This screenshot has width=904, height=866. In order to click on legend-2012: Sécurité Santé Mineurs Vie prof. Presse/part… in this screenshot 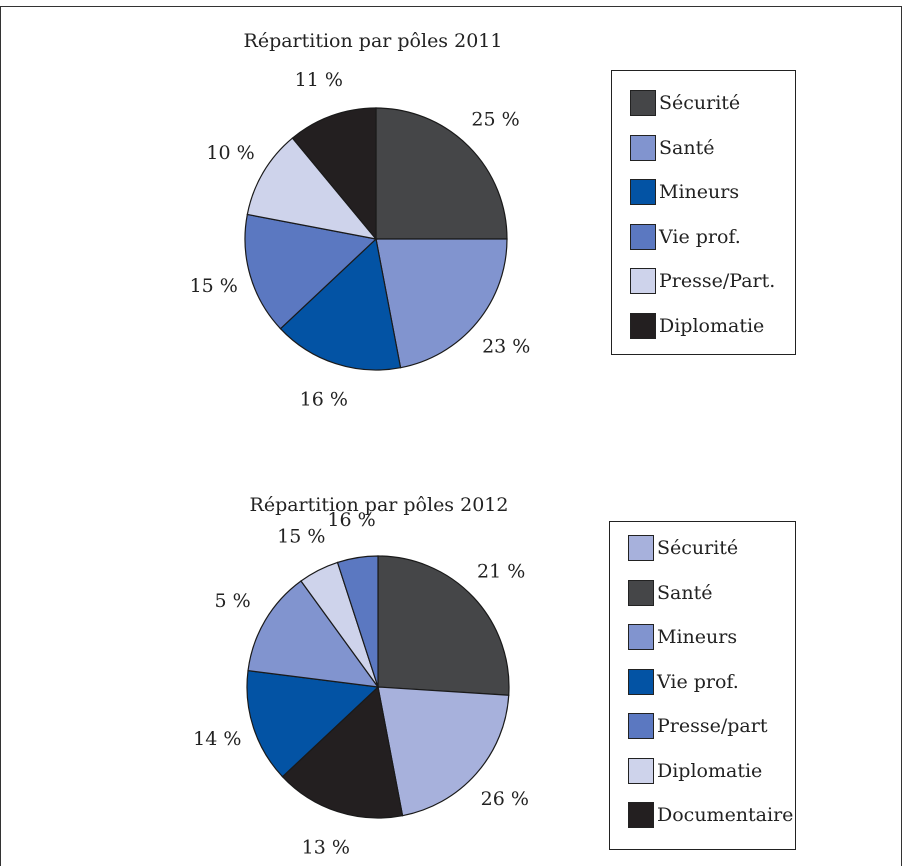, I will do `click(702, 685)`.